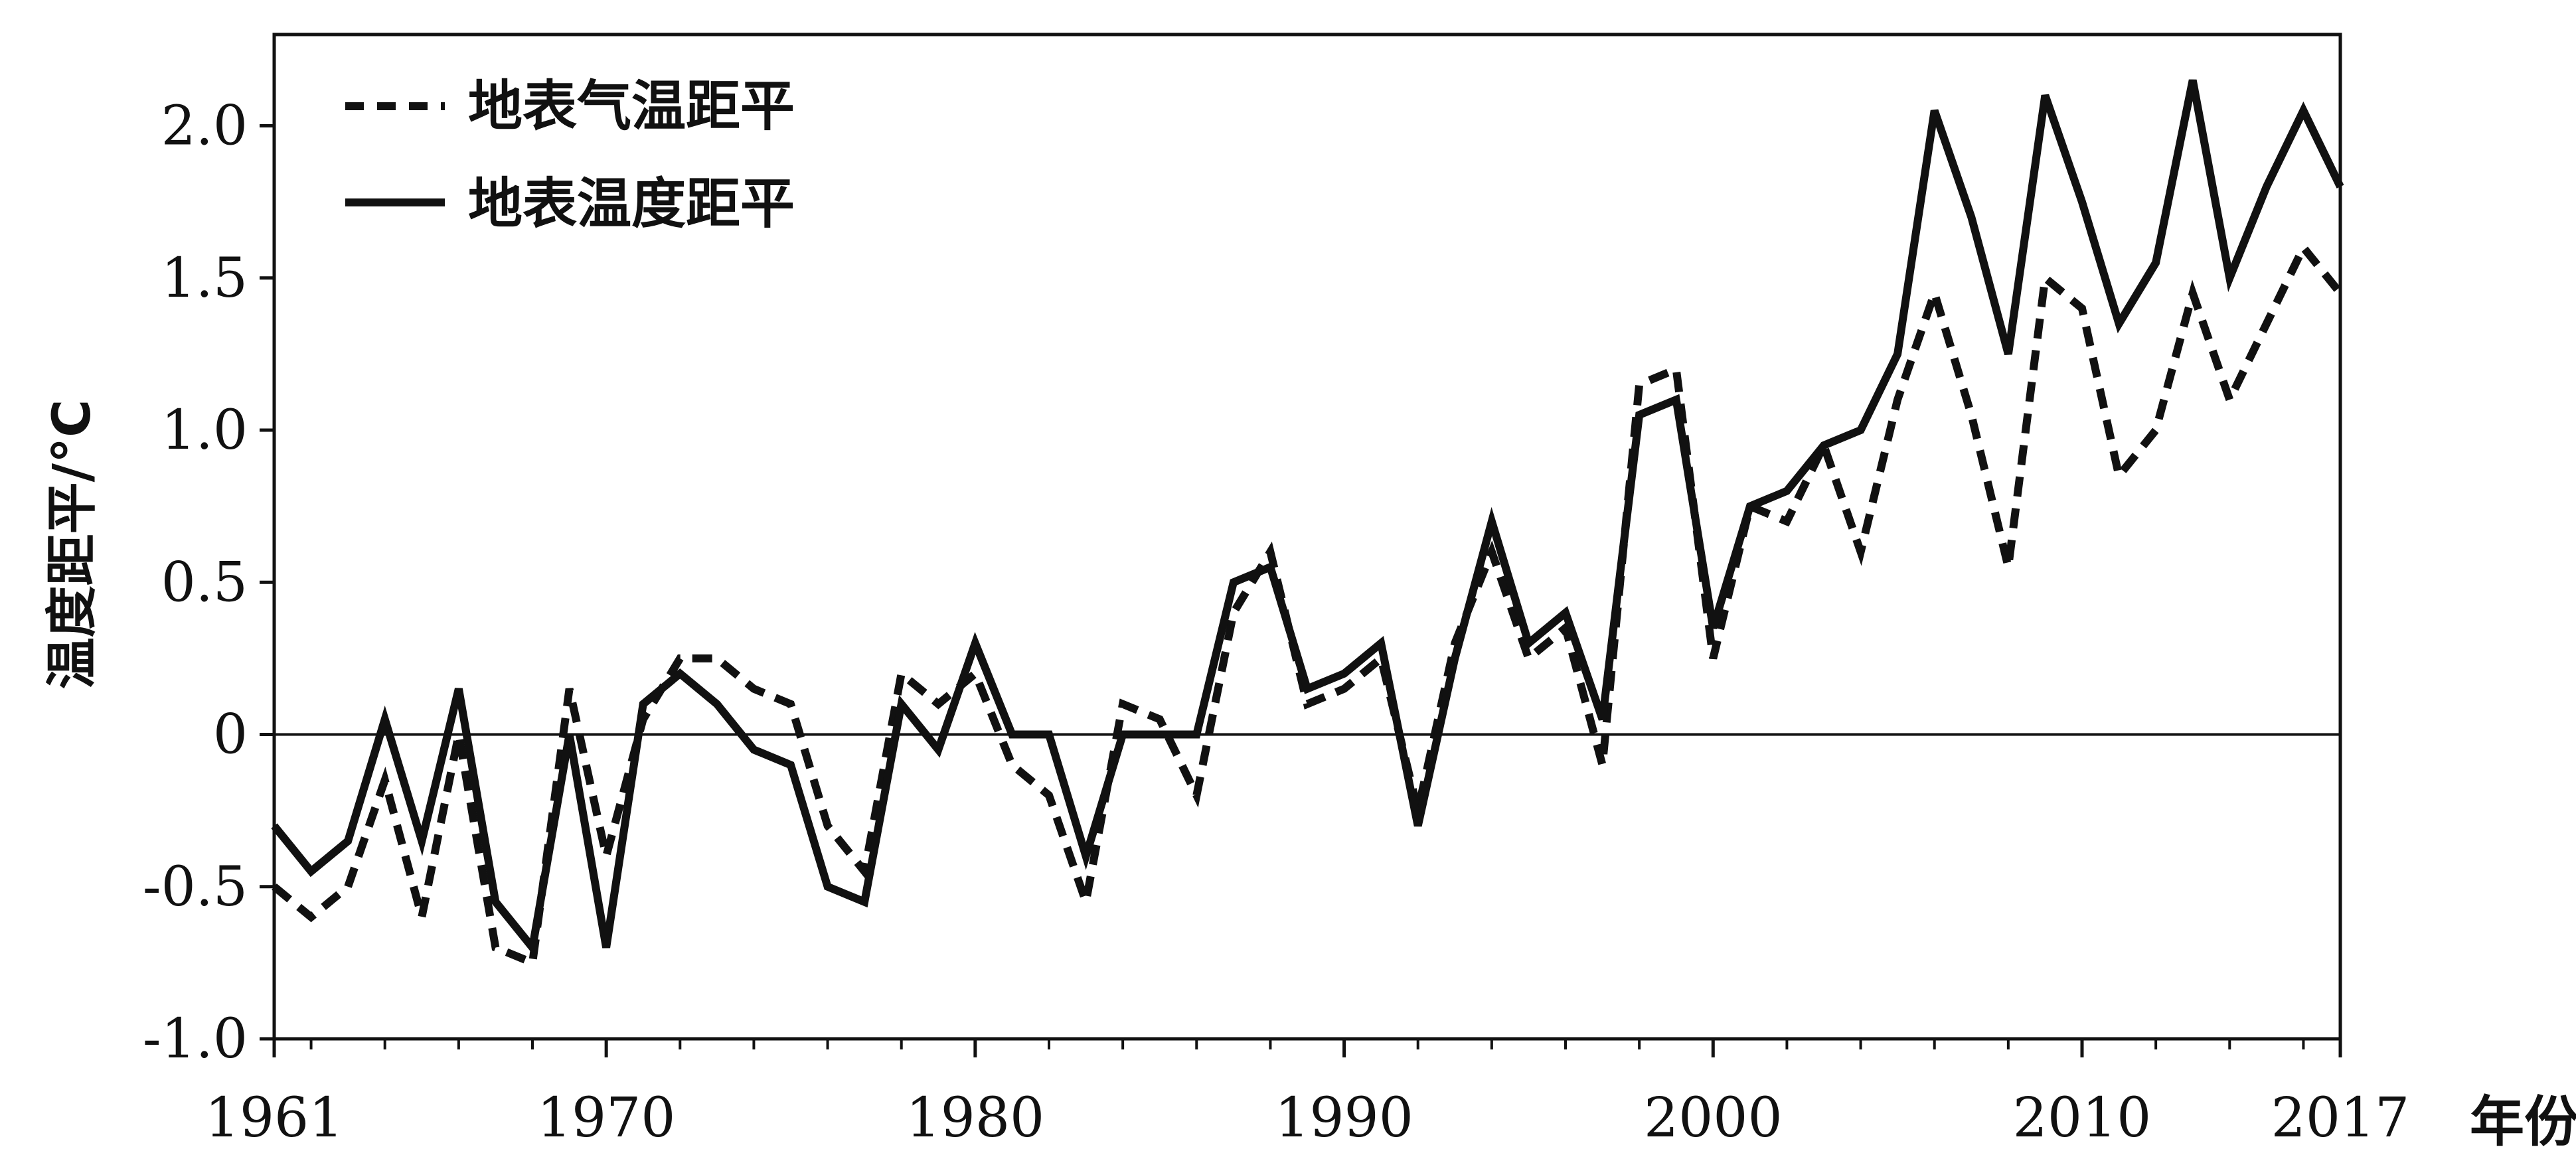  Describe the element at coordinates (631, 204) in the screenshot. I see `legend-label-surface-temperature: 地表温度距平` at that location.